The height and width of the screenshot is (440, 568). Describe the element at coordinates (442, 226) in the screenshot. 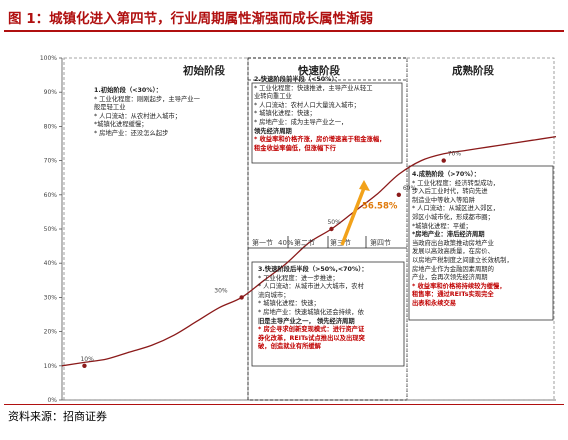

I see `mature-line: *城镇化进程：平缓；` at that location.